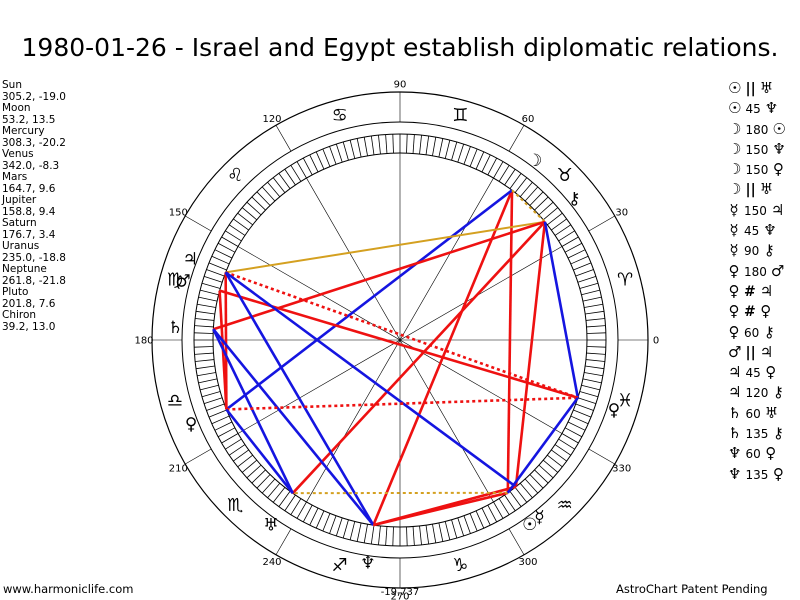  I want to click on planet-coords: 235.0, -18.8, so click(34, 257).